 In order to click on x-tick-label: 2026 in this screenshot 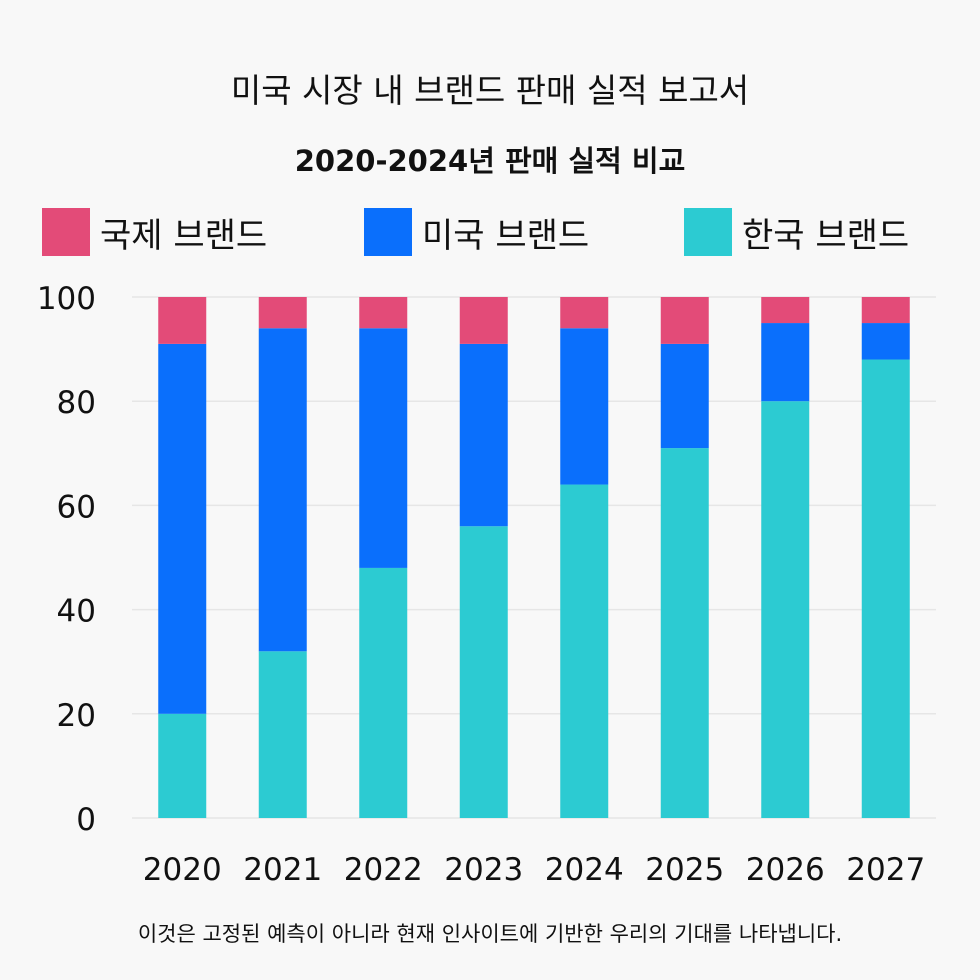, I will do `click(785, 870)`.